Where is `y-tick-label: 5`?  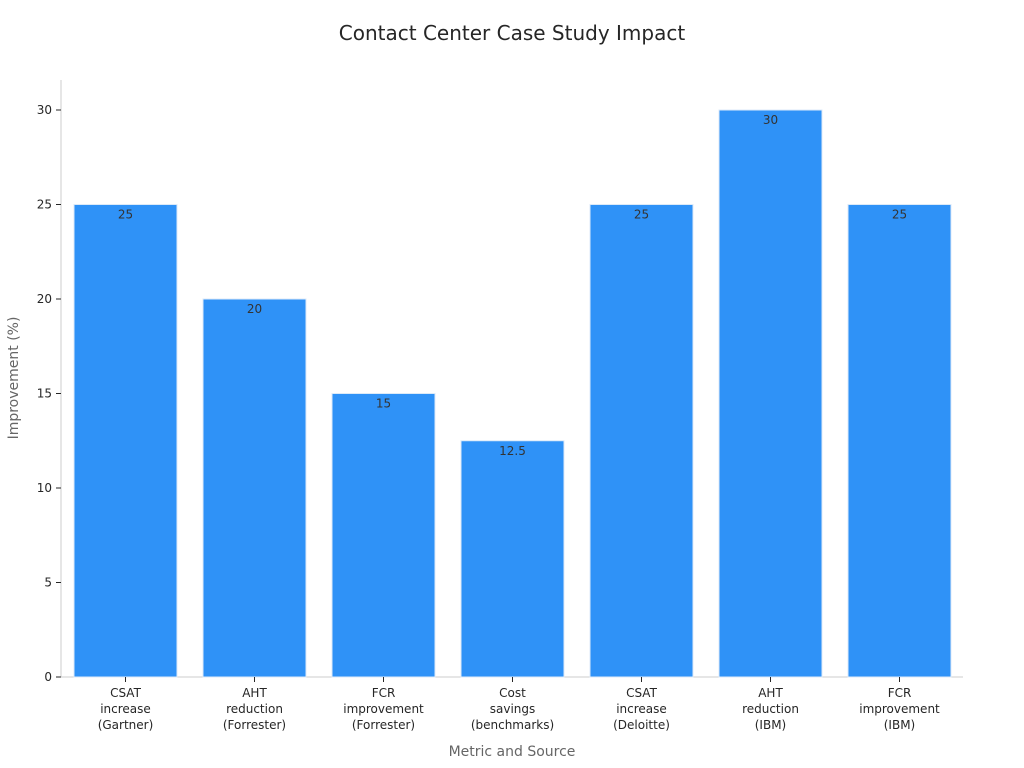
y-tick-label: 5 is located at coordinates (48, 583).